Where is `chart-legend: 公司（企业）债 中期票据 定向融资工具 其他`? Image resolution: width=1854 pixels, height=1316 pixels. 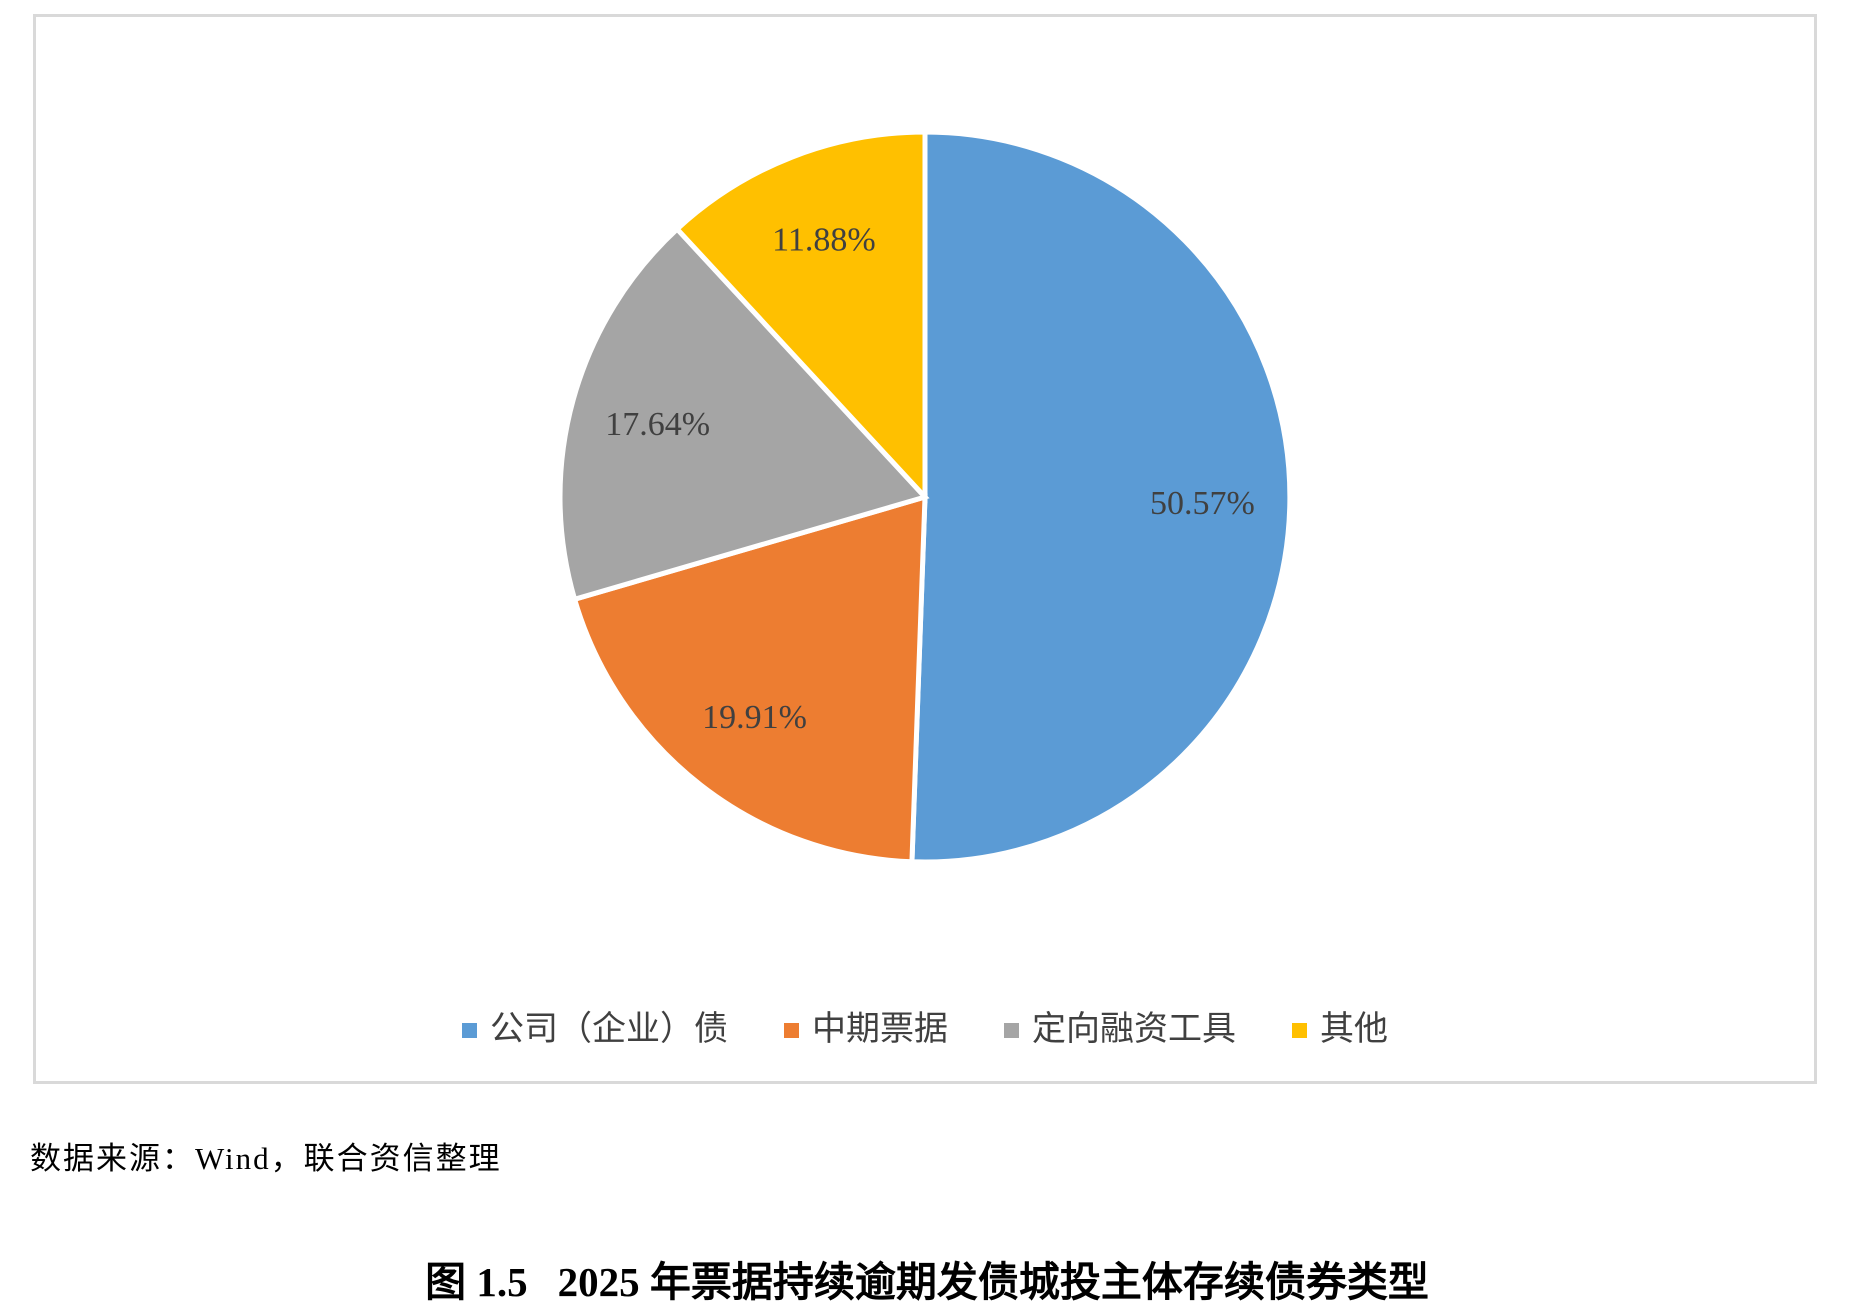
chart-legend: 公司（企业）债 中期票据 定向融资工具 其他 is located at coordinates (925, 1030).